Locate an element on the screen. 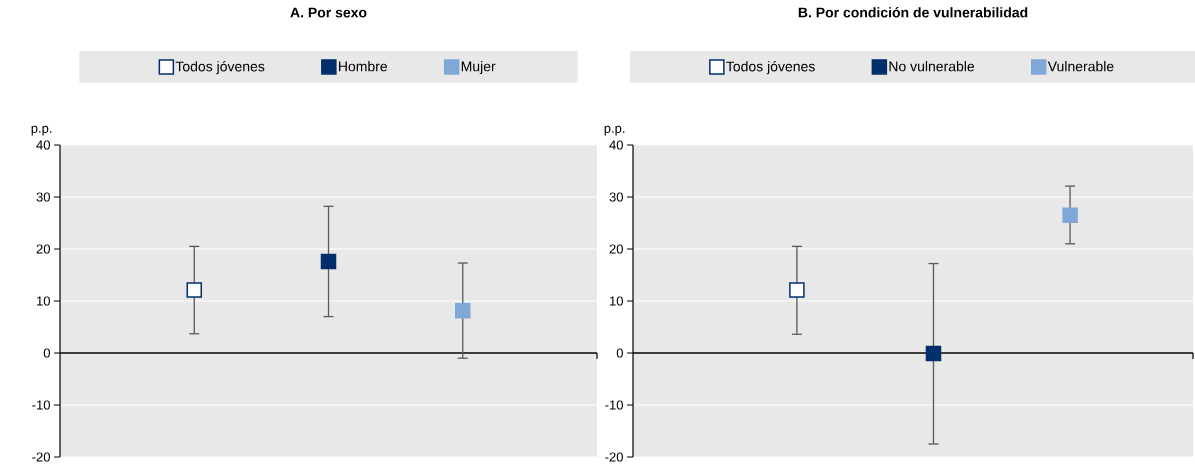 The image size is (1195, 465). chart-title: A. Por sexo is located at coordinates (328, 12).